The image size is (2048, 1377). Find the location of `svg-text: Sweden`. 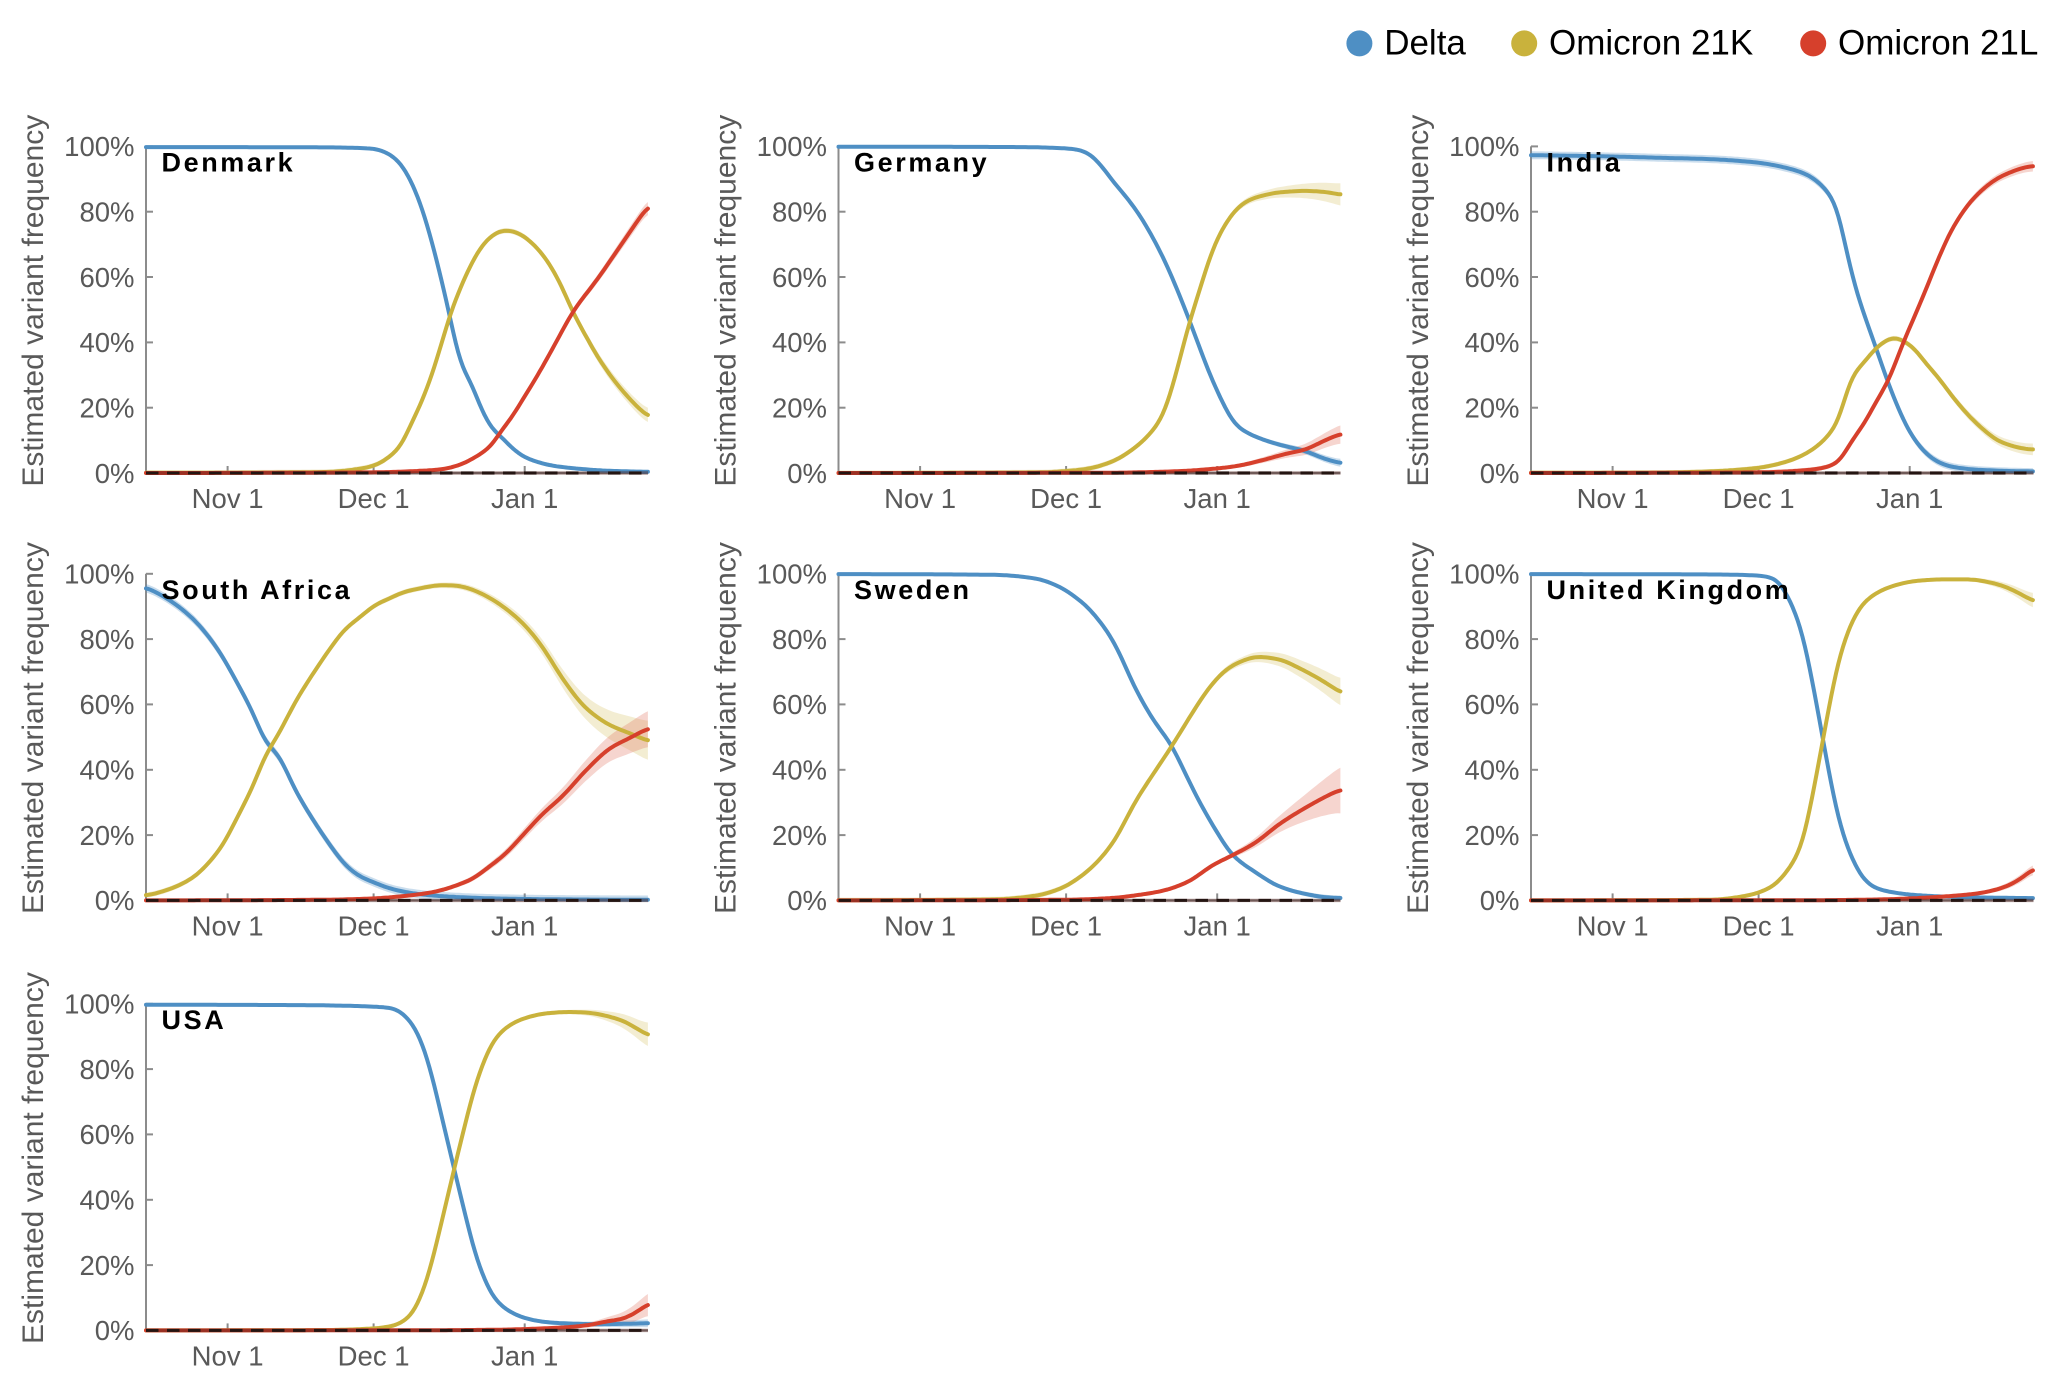

svg-text: Sweden is located at coordinates (913, 590).